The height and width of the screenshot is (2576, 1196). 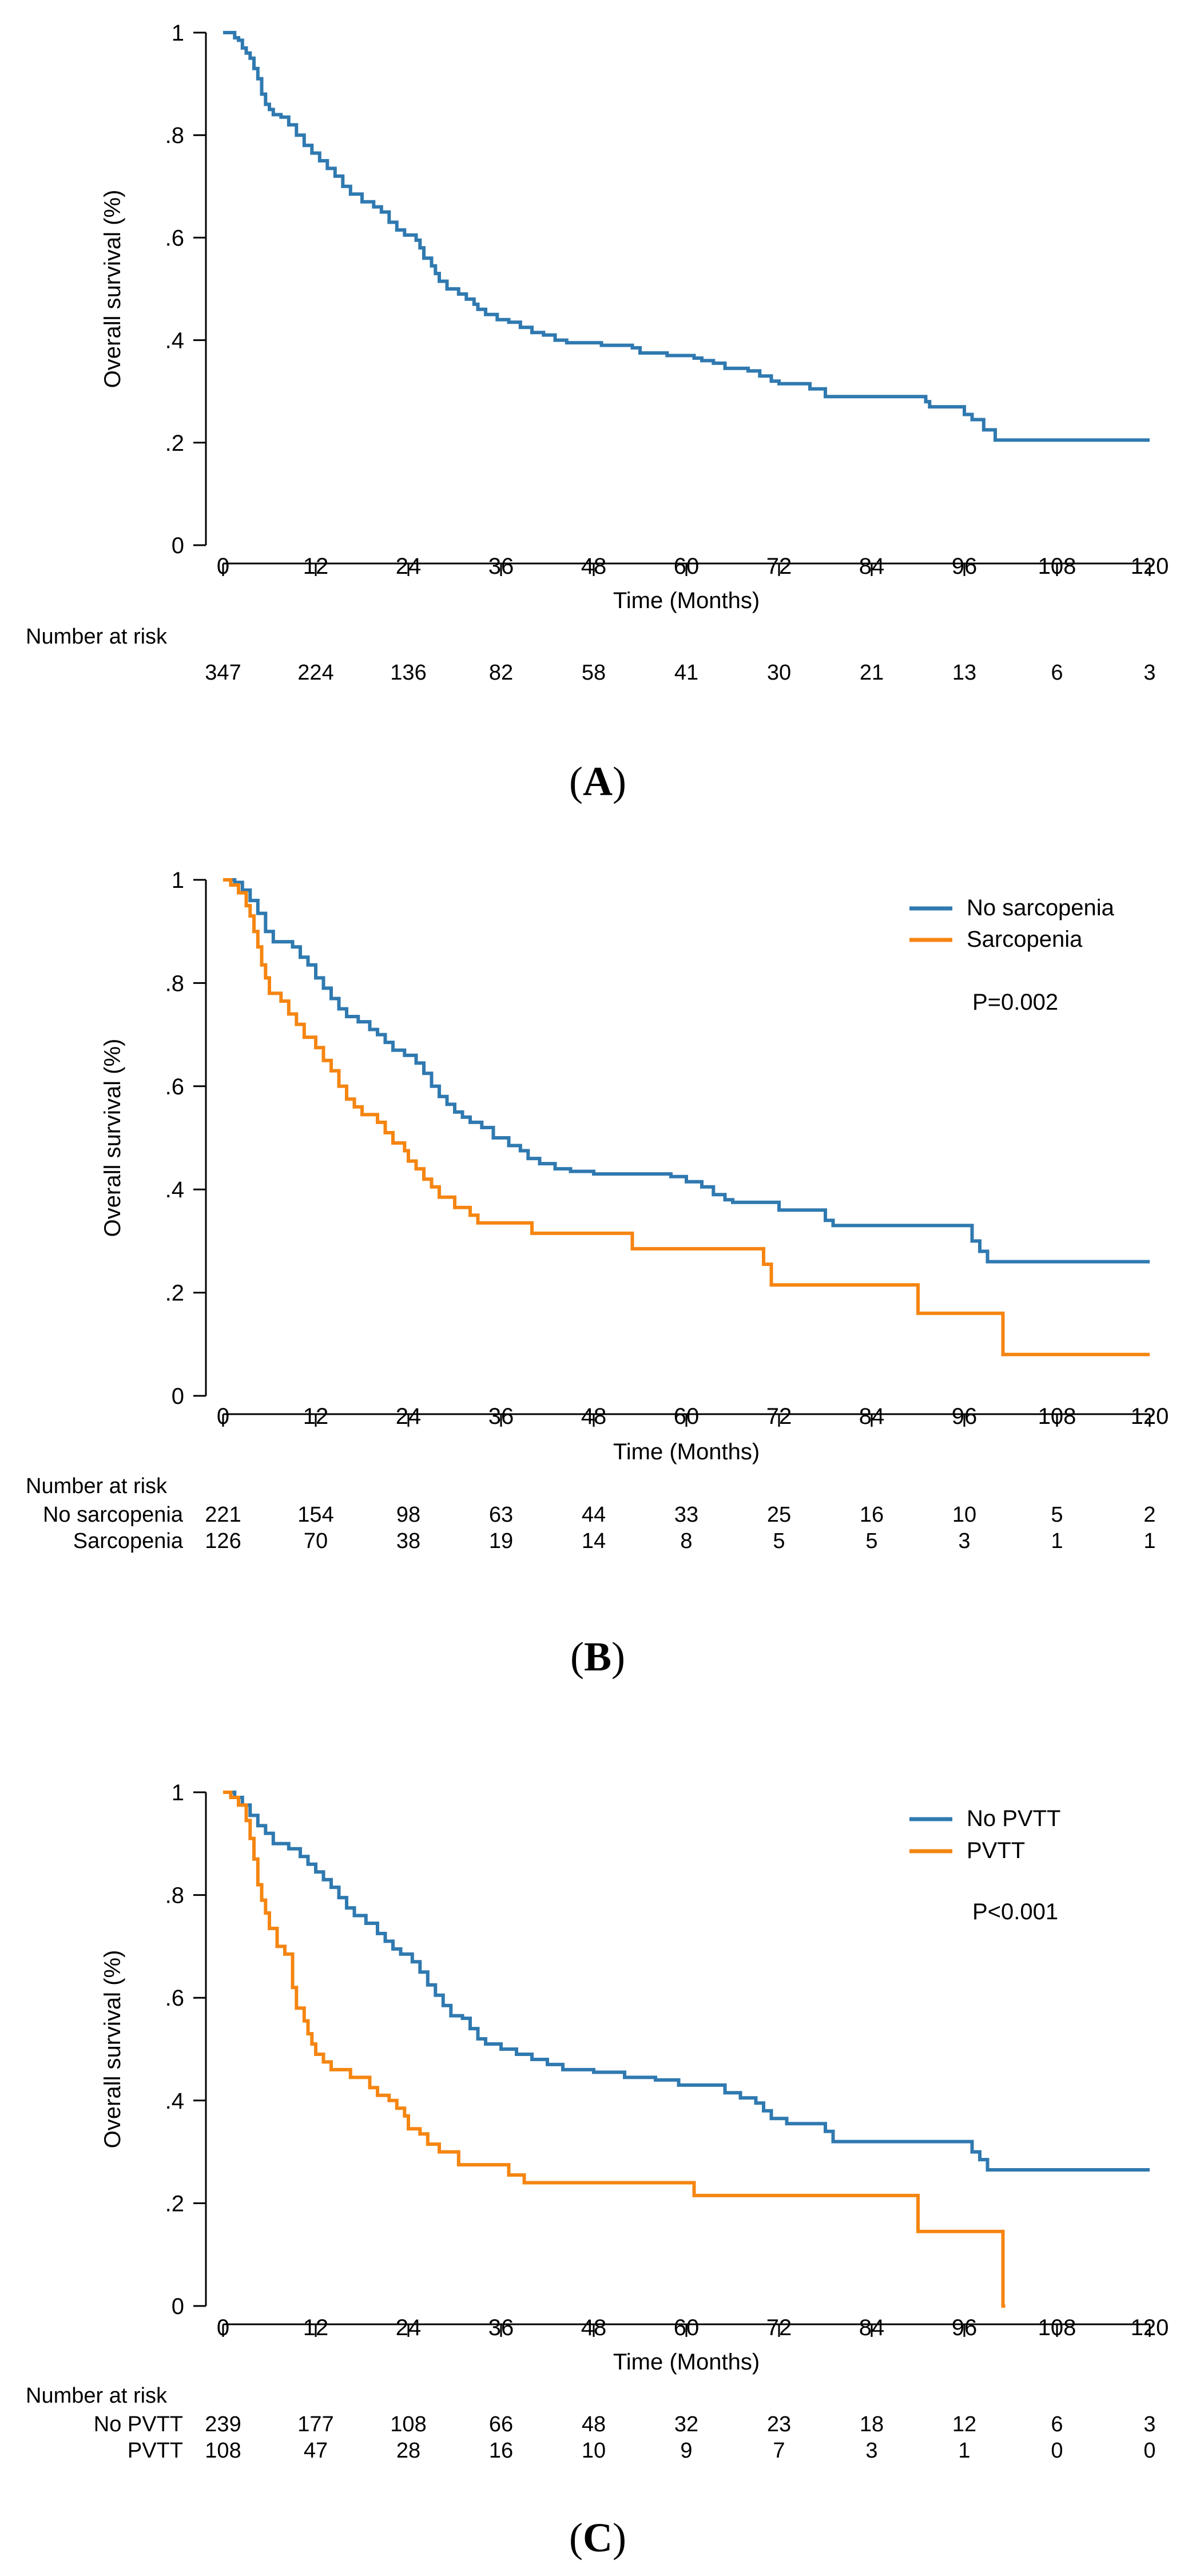 What do you see at coordinates (686, 1541) in the screenshot?
I see `risk-count: 8` at bounding box center [686, 1541].